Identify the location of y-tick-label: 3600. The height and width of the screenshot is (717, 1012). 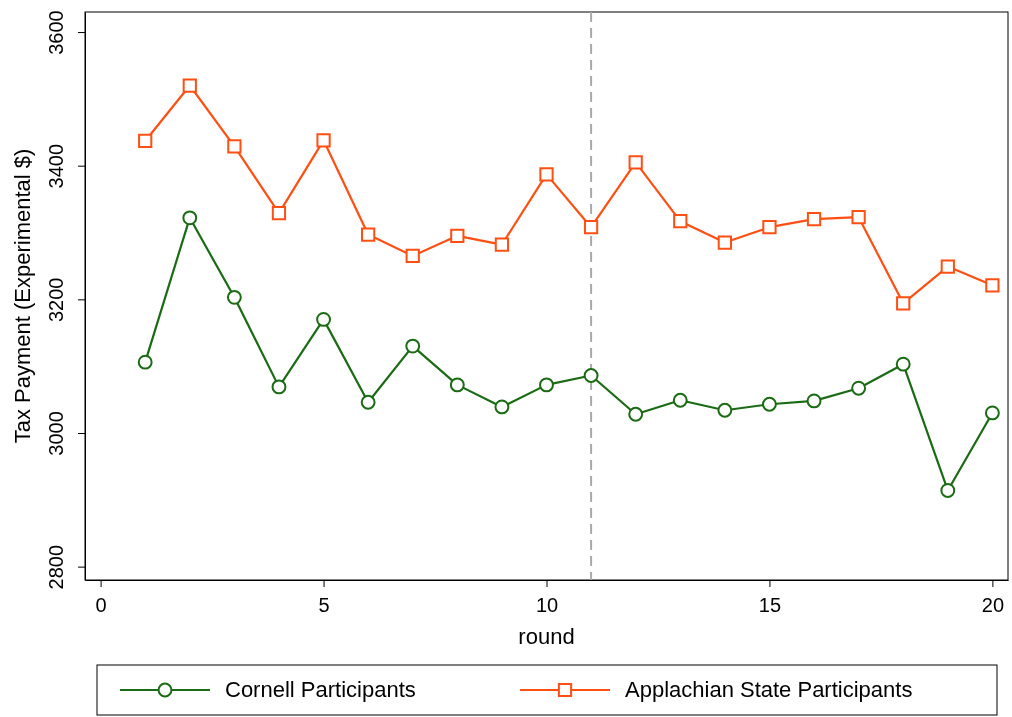
(56, 32).